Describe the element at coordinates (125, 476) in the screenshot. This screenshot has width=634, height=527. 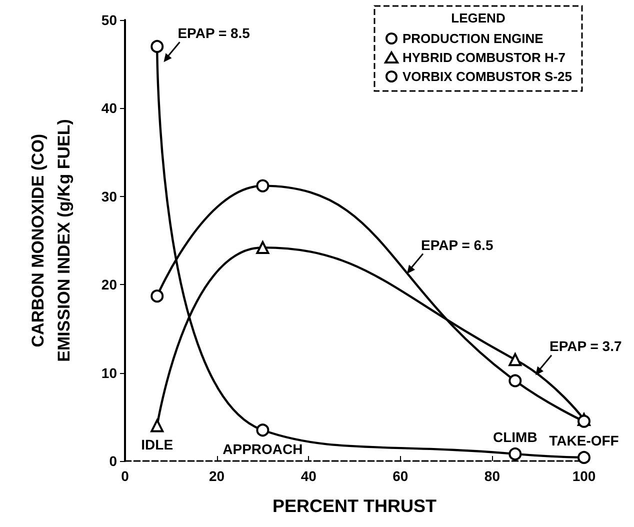
I see `x-tick-label: 0` at that location.